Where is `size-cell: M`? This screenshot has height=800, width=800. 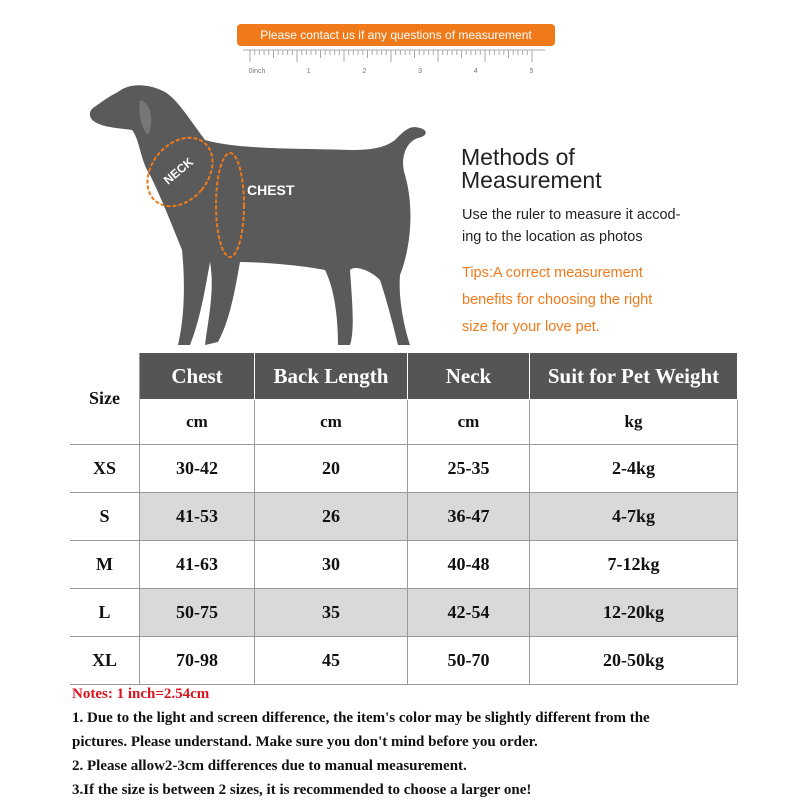 size-cell: M is located at coordinates (105, 565).